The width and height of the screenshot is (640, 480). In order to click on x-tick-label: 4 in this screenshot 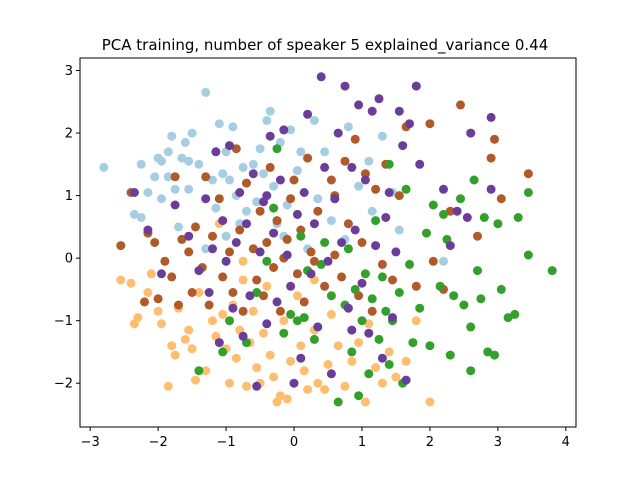, I will do `click(566, 442)`.